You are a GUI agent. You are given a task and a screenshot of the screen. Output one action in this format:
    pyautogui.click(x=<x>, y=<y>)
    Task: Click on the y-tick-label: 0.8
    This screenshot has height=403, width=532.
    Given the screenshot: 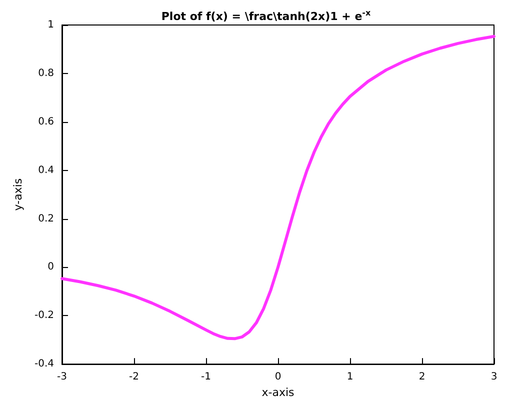 What is the action you would take?
    pyautogui.click(x=46, y=73)
    